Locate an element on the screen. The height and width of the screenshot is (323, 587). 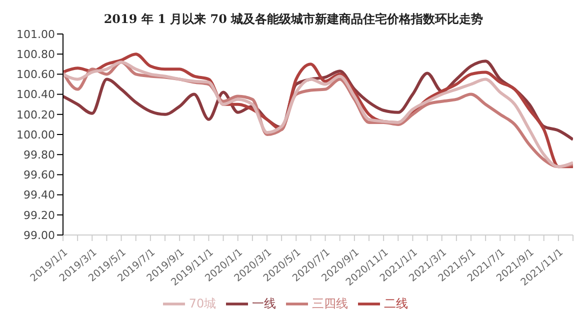
legend-label: 三四线 is located at coordinates (330, 303).